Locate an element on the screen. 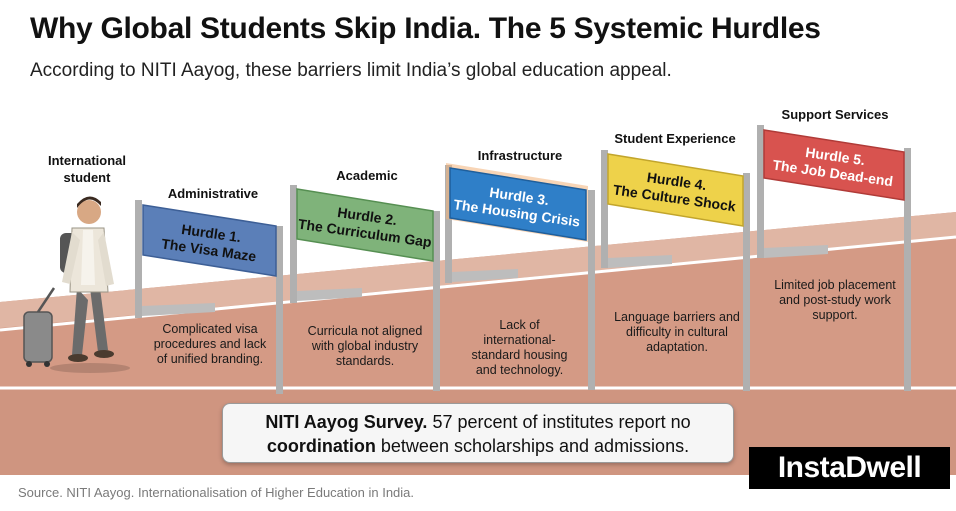 The height and width of the screenshot is (511, 956). hurdle-1-category: Administrative is located at coordinates (213, 193).